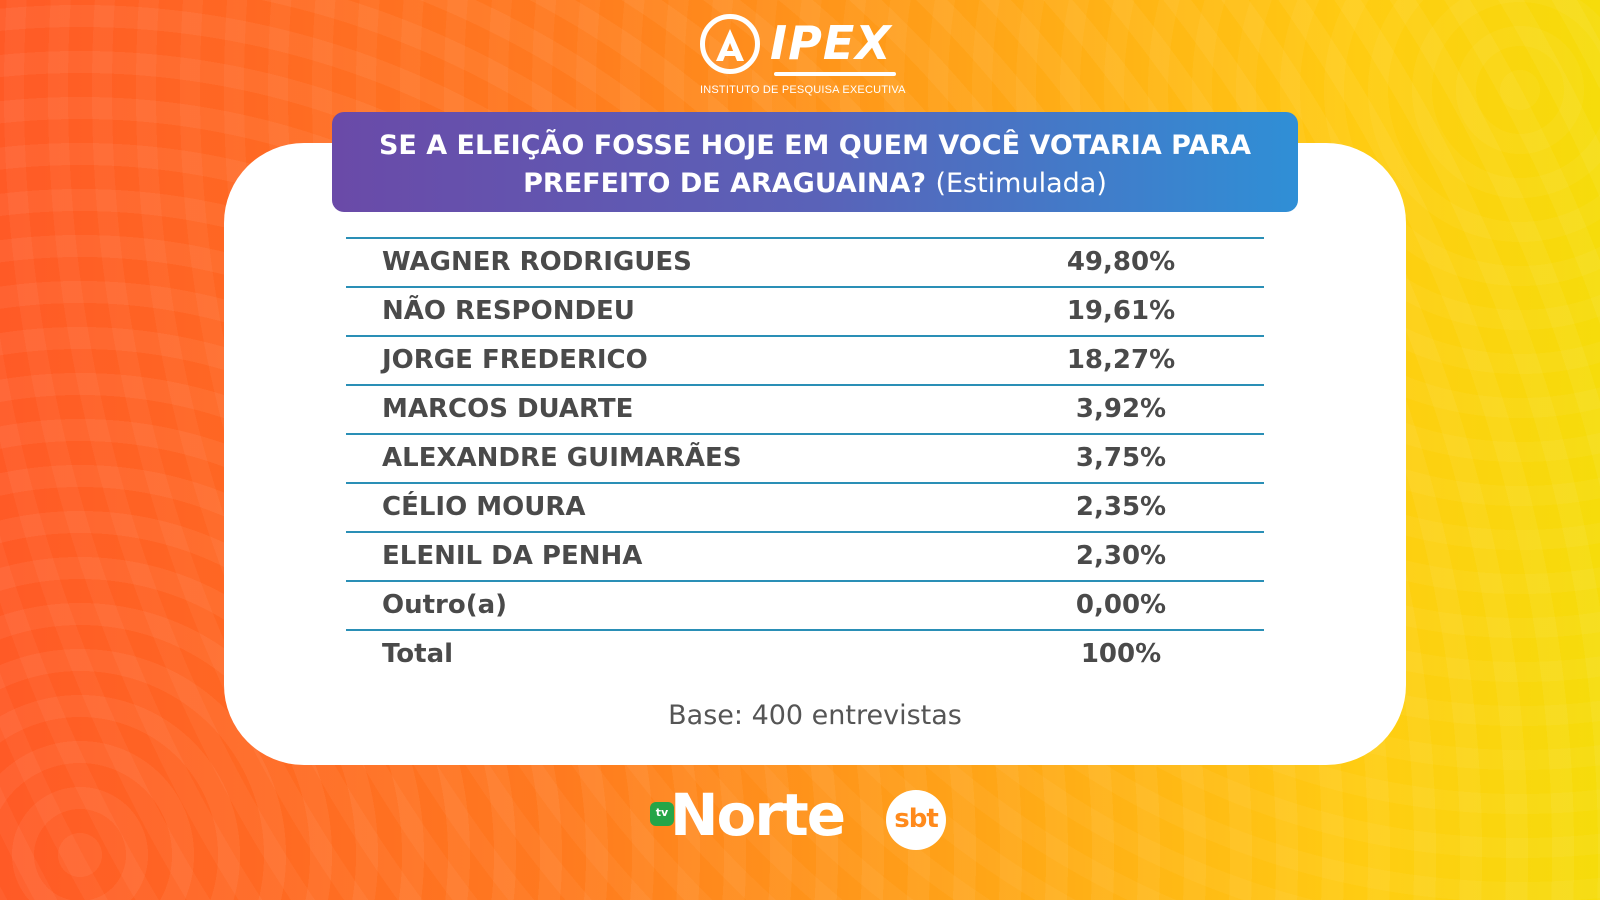 This screenshot has height=900, width=1600. Describe the element at coordinates (803, 90) in the screenshot. I see `logo-subtitle: INSTITUTO DE PESQUISA EXECUTIVA` at that location.